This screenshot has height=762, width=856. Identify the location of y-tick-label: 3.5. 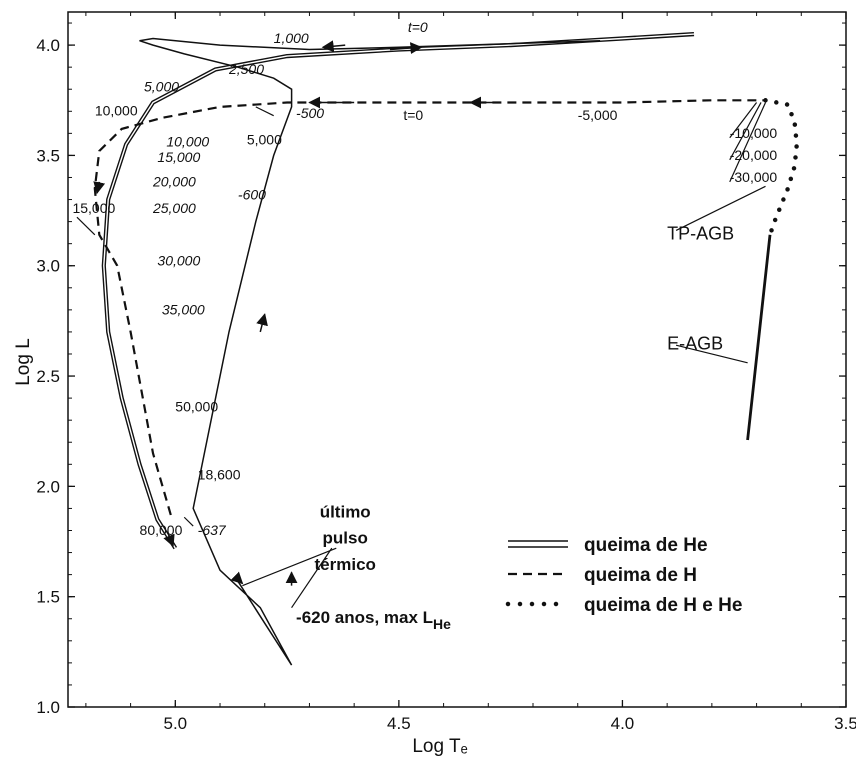
(48, 155).